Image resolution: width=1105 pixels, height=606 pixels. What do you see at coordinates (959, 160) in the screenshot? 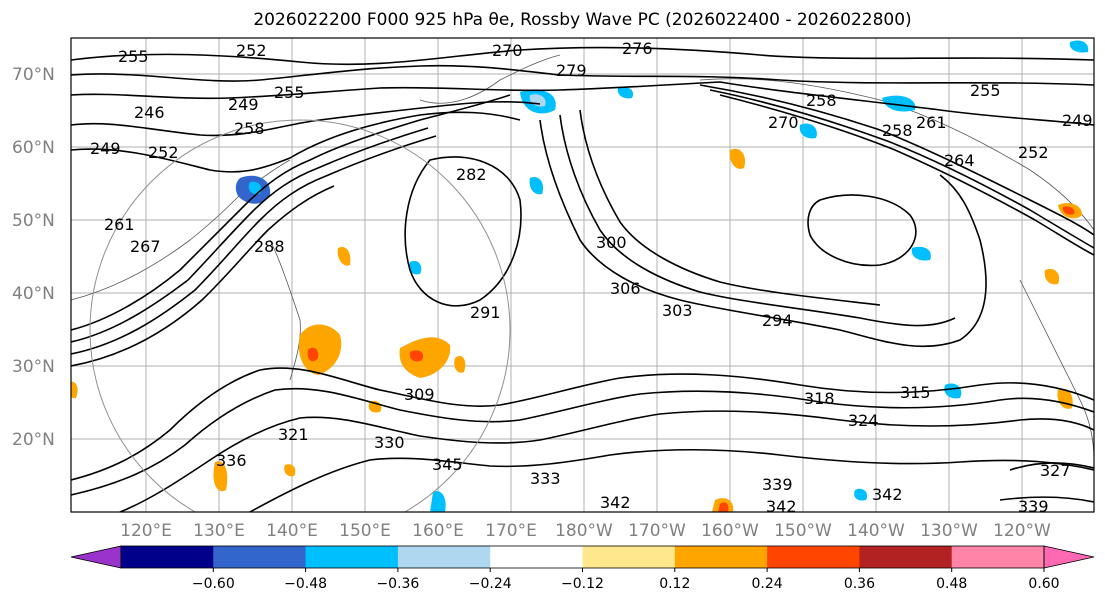
I see `contour-label: 264` at bounding box center [959, 160].